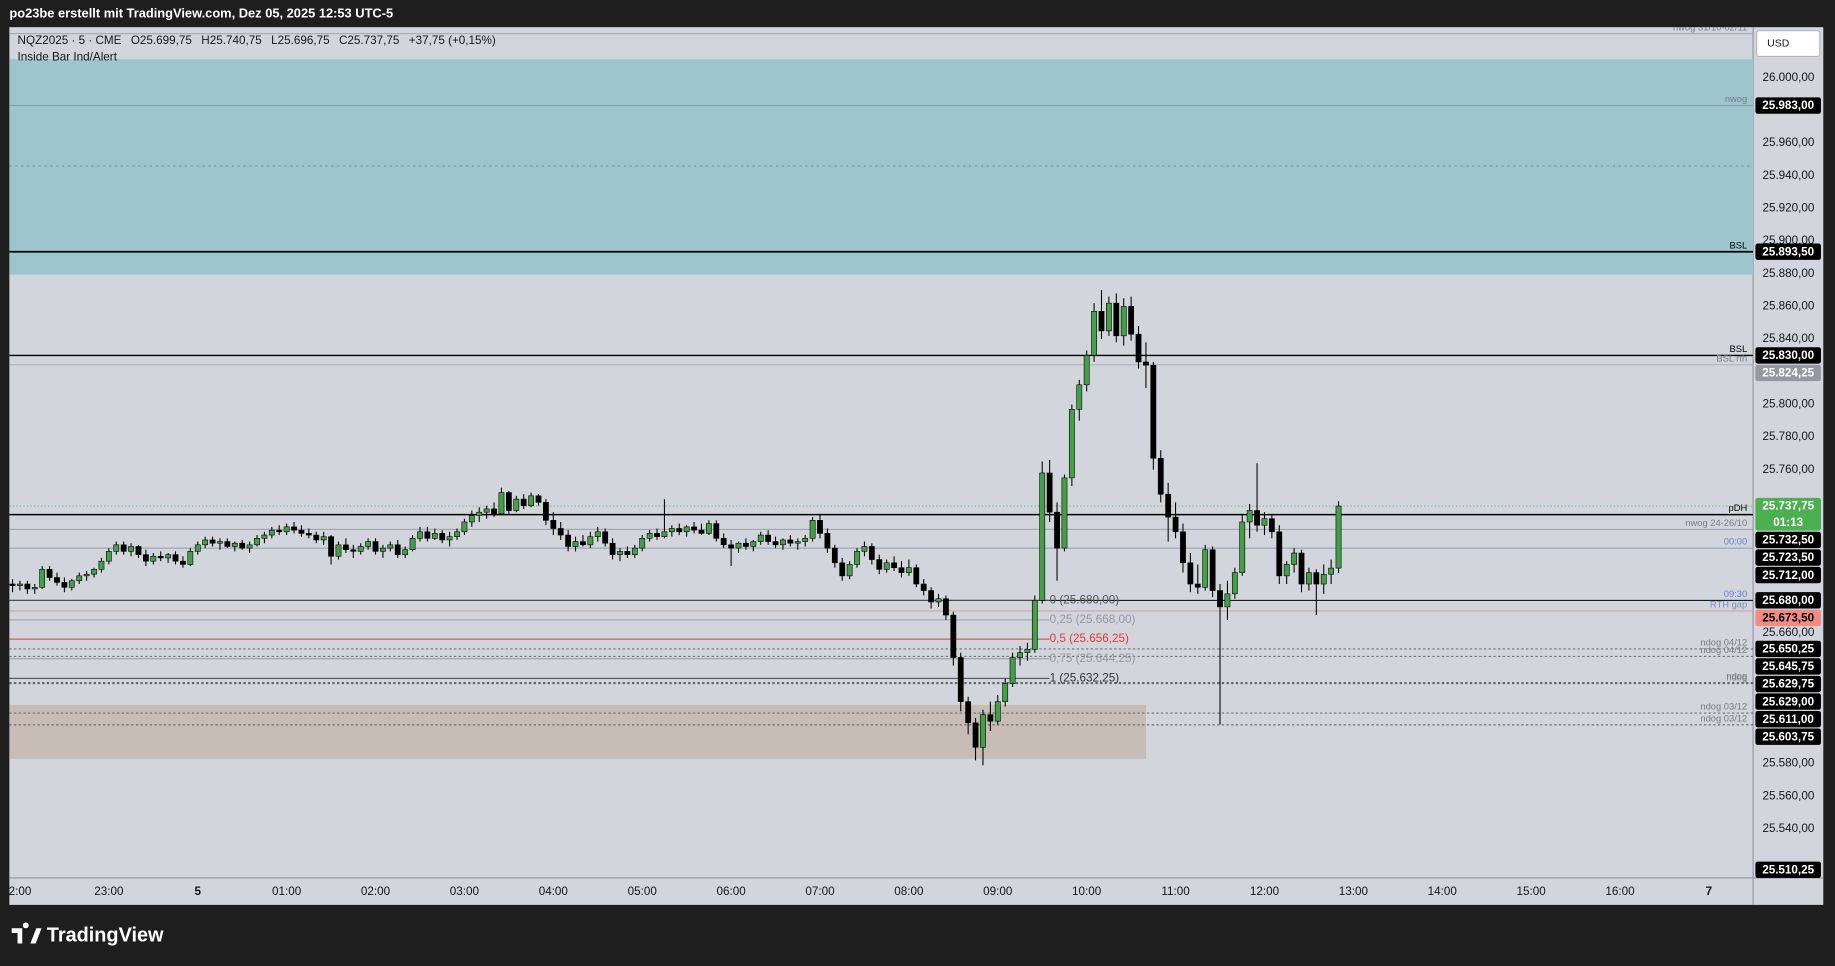 This screenshot has width=1835, height=966. I want to click on fib-label: 0,5 (25.656,25), so click(1089, 638).